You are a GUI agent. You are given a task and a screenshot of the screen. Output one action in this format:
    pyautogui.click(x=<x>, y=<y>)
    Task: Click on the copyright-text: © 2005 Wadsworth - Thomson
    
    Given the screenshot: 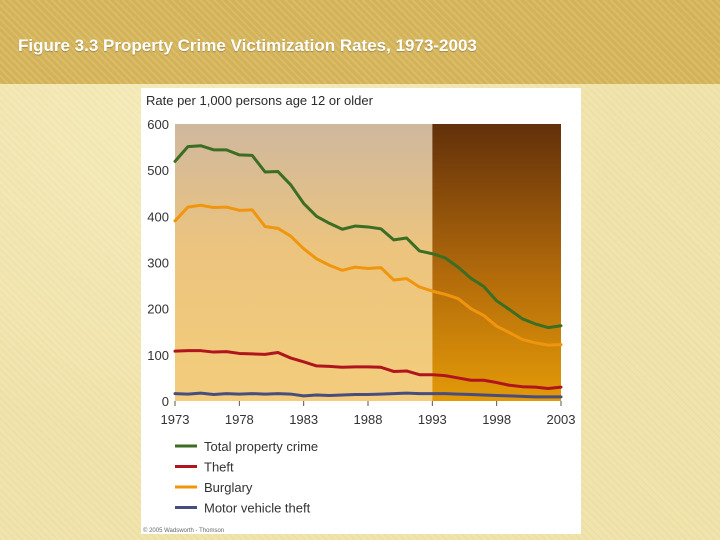 What is the action you would take?
    pyautogui.click(x=183, y=530)
    